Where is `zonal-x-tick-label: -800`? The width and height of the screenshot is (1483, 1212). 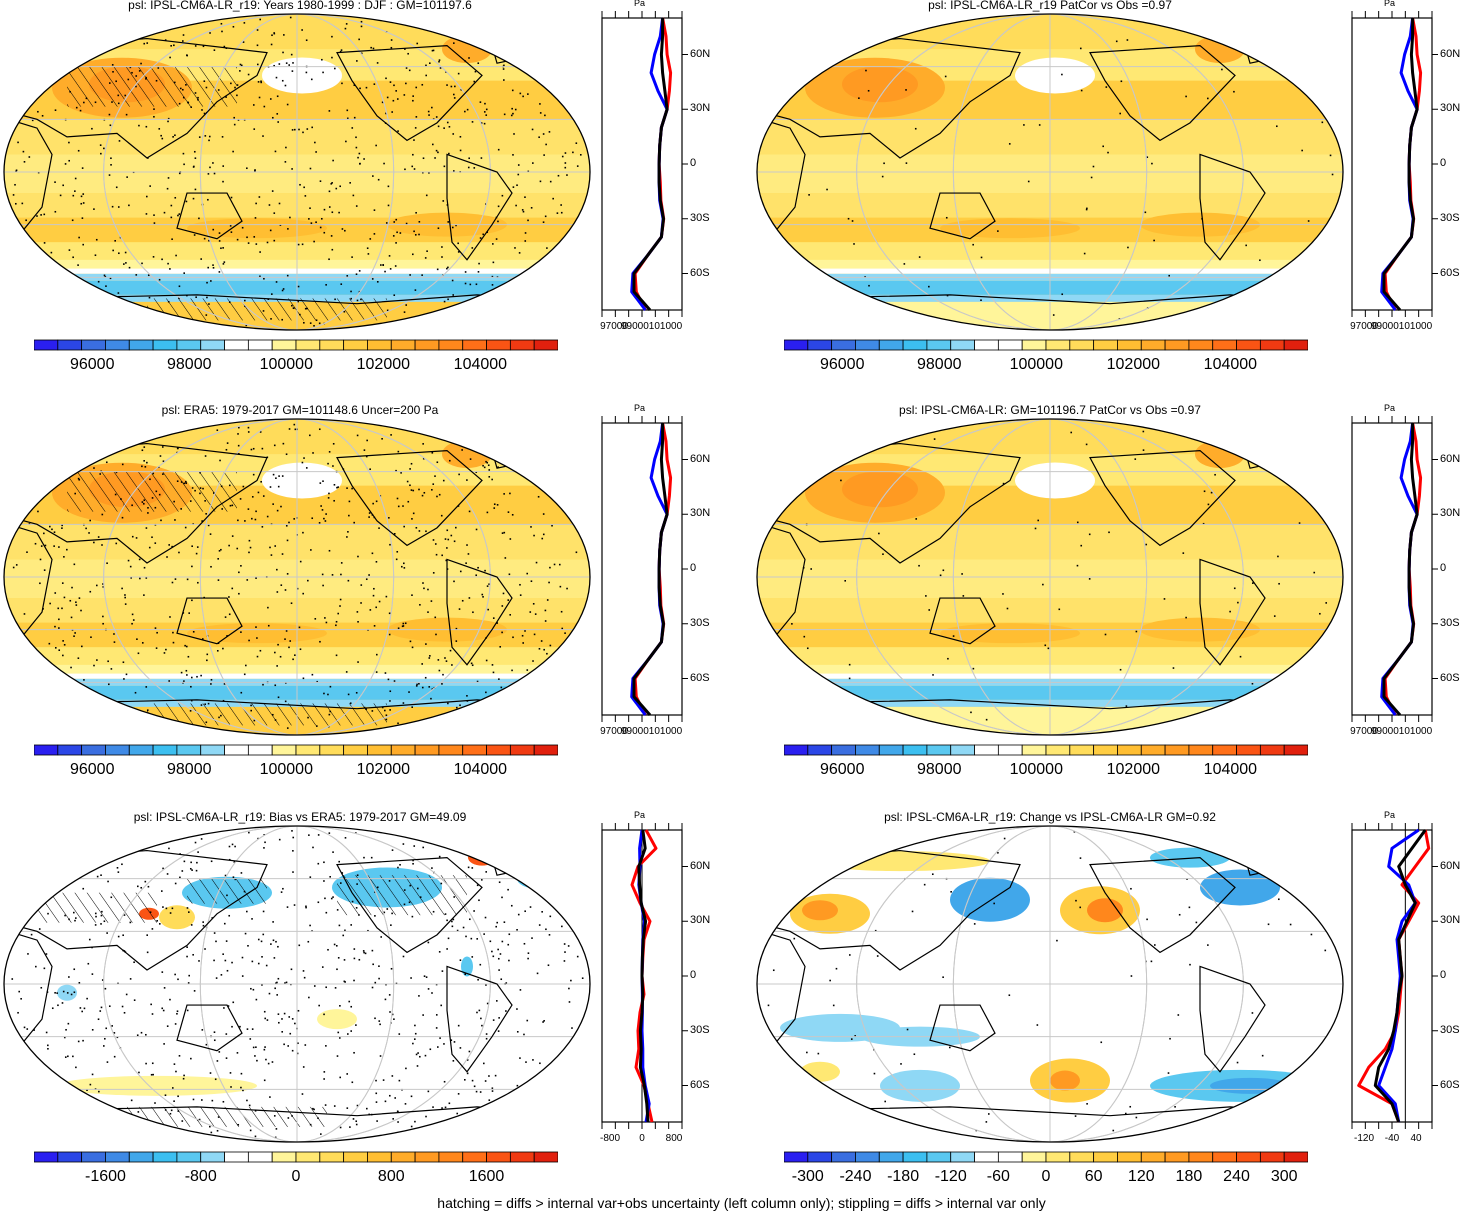 zonal-x-tick-label: -800 is located at coordinates (610, 1138).